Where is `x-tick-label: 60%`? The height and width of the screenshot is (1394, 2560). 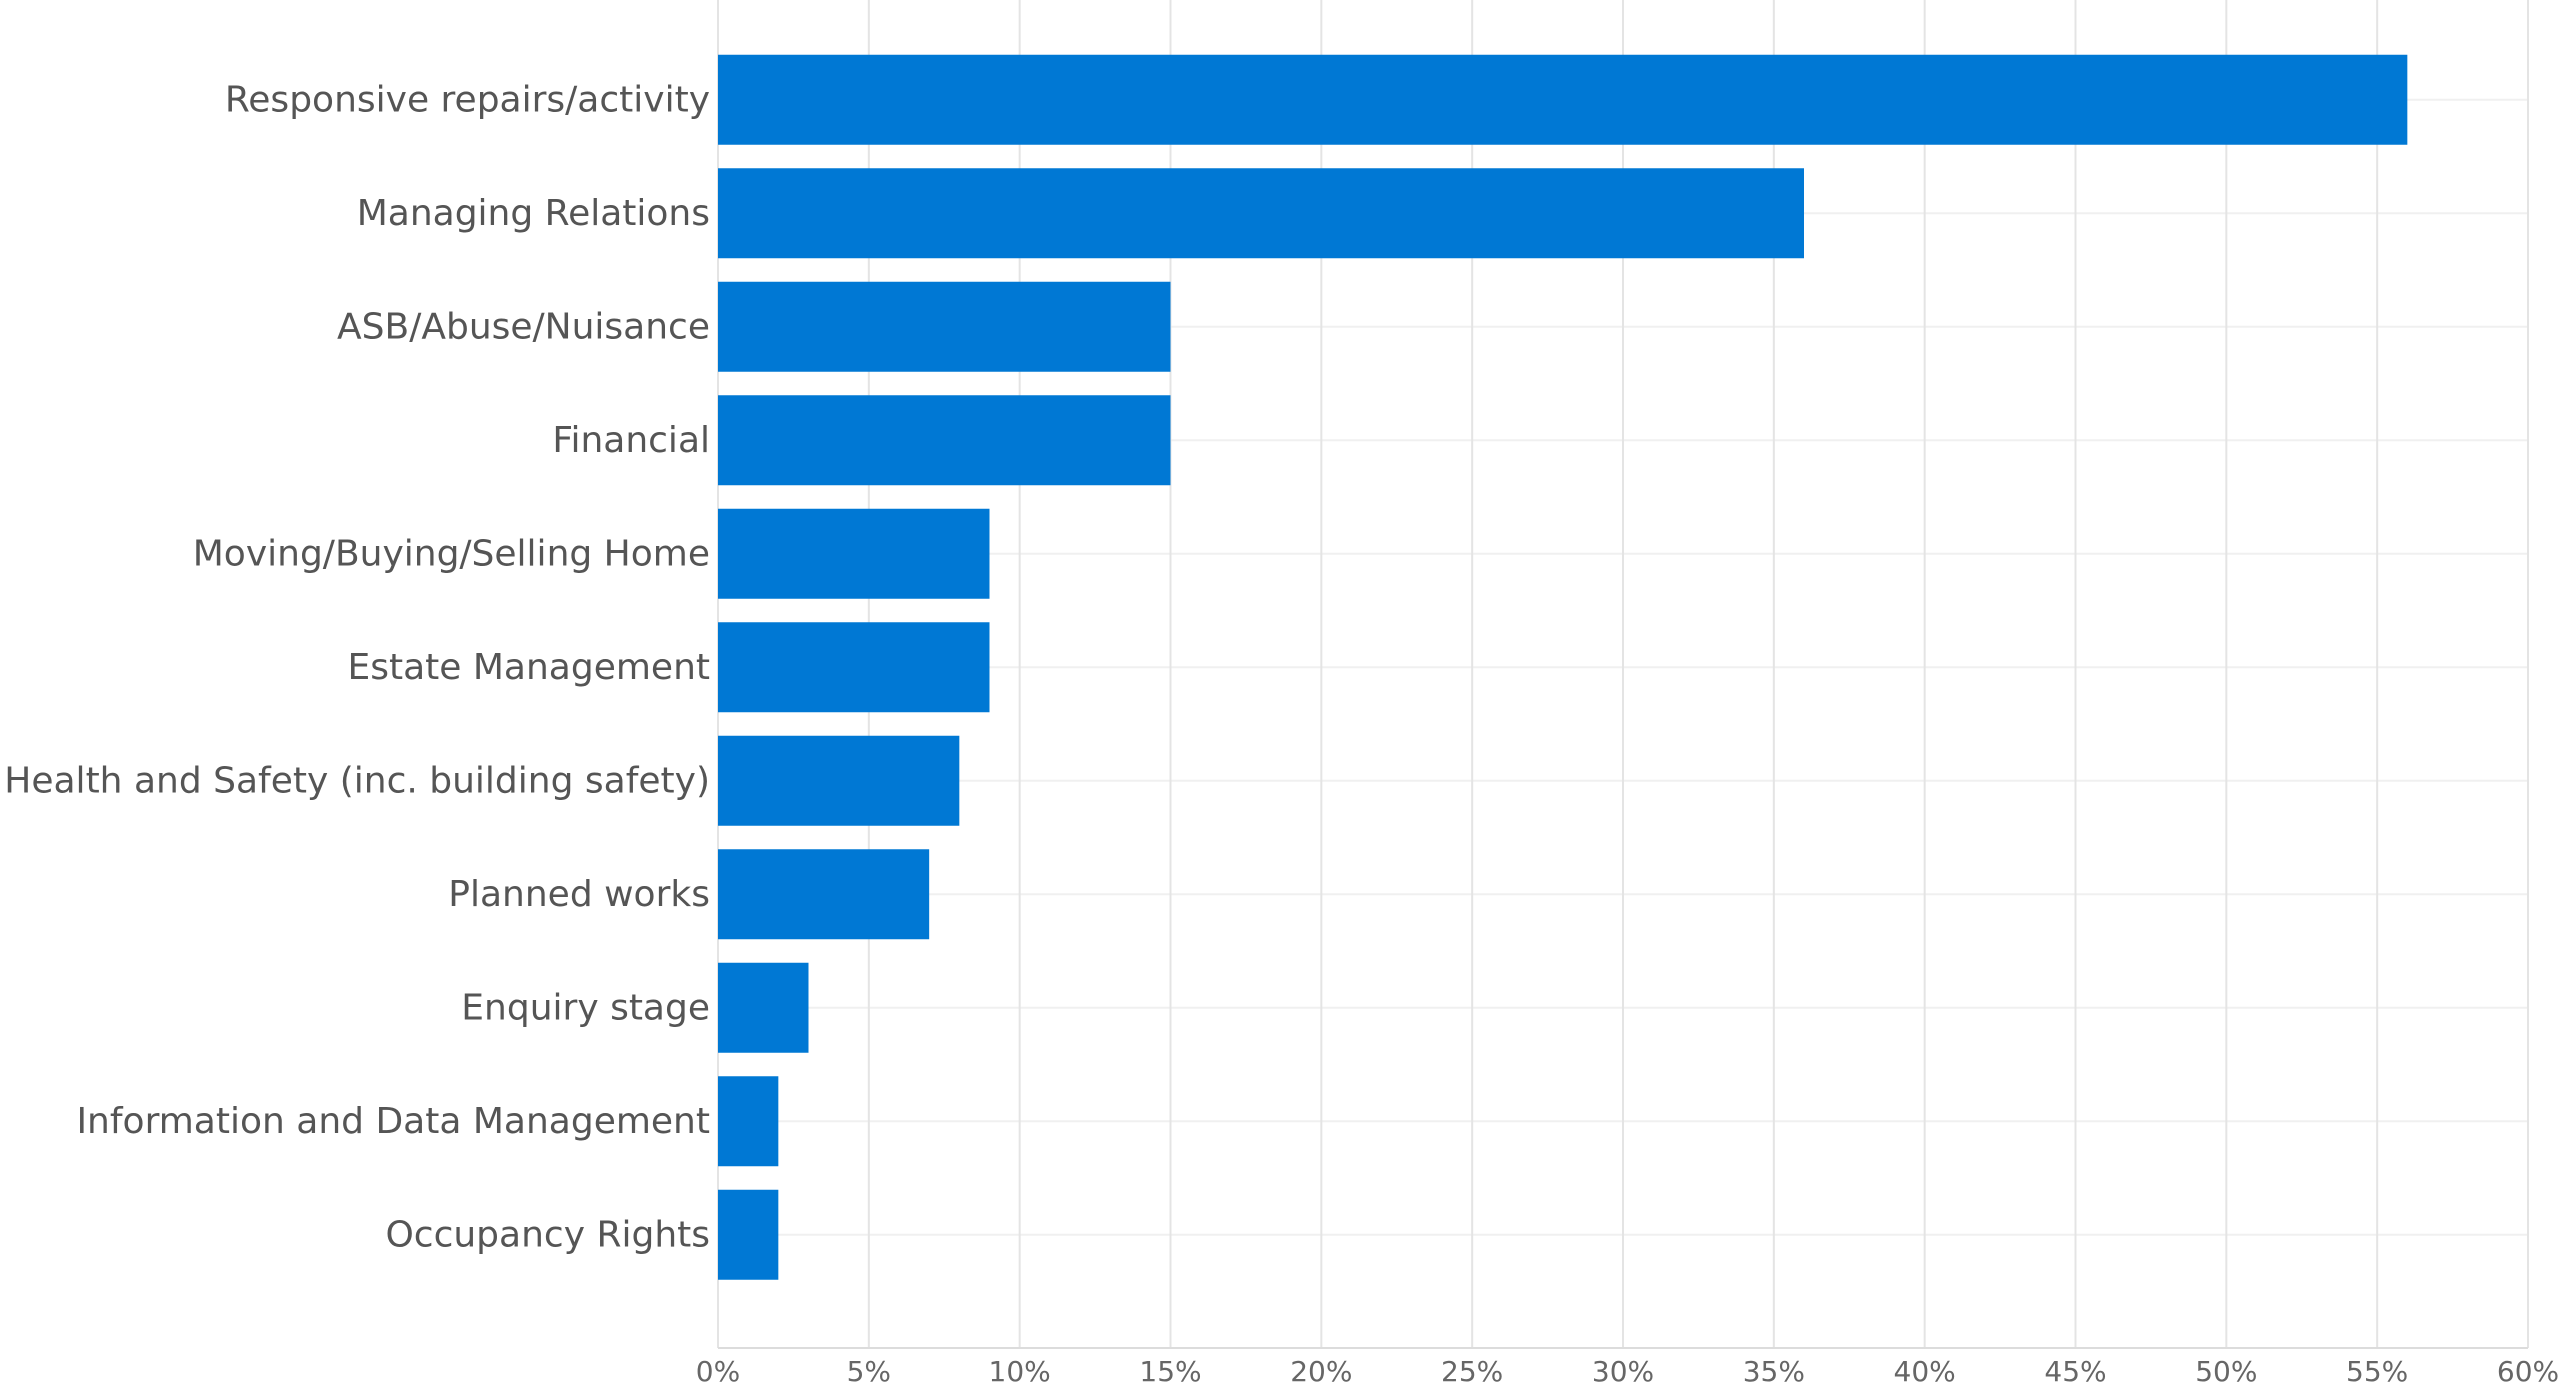 x-tick-label: 60% is located at coordinates (2528, 1371).